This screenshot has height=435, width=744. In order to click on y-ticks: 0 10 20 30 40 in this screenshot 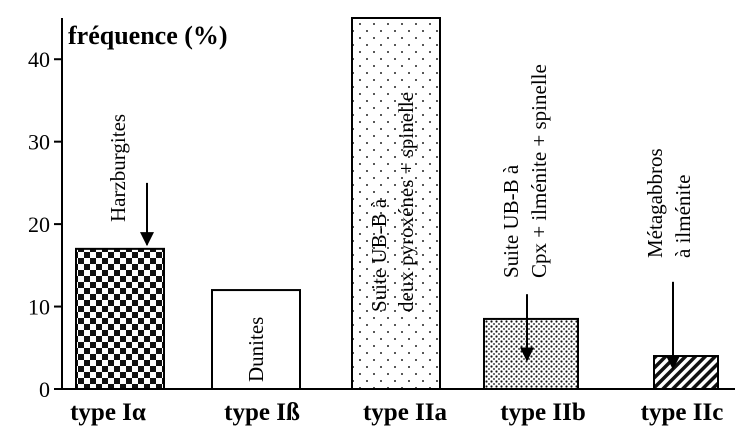, I will do `click(45, 224)`.